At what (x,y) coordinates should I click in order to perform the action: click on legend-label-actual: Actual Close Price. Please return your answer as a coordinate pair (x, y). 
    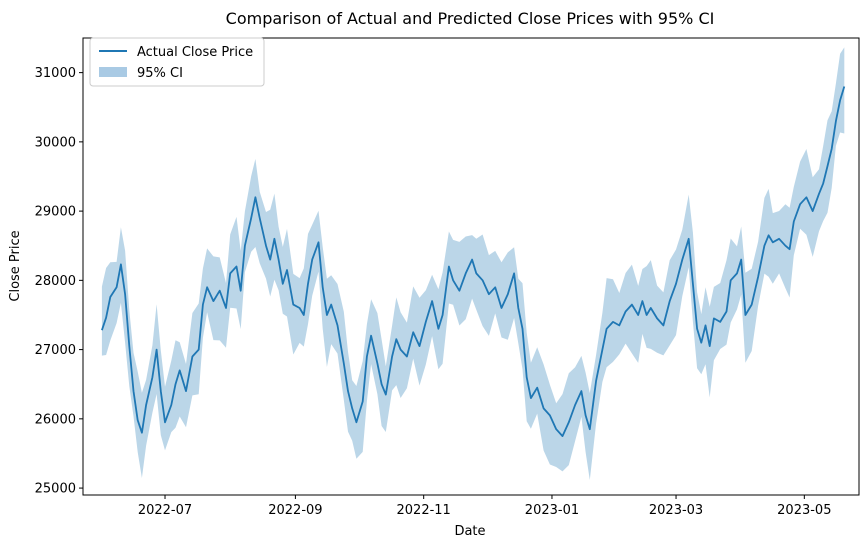
    Looking at the image, I should click on (195, 52).